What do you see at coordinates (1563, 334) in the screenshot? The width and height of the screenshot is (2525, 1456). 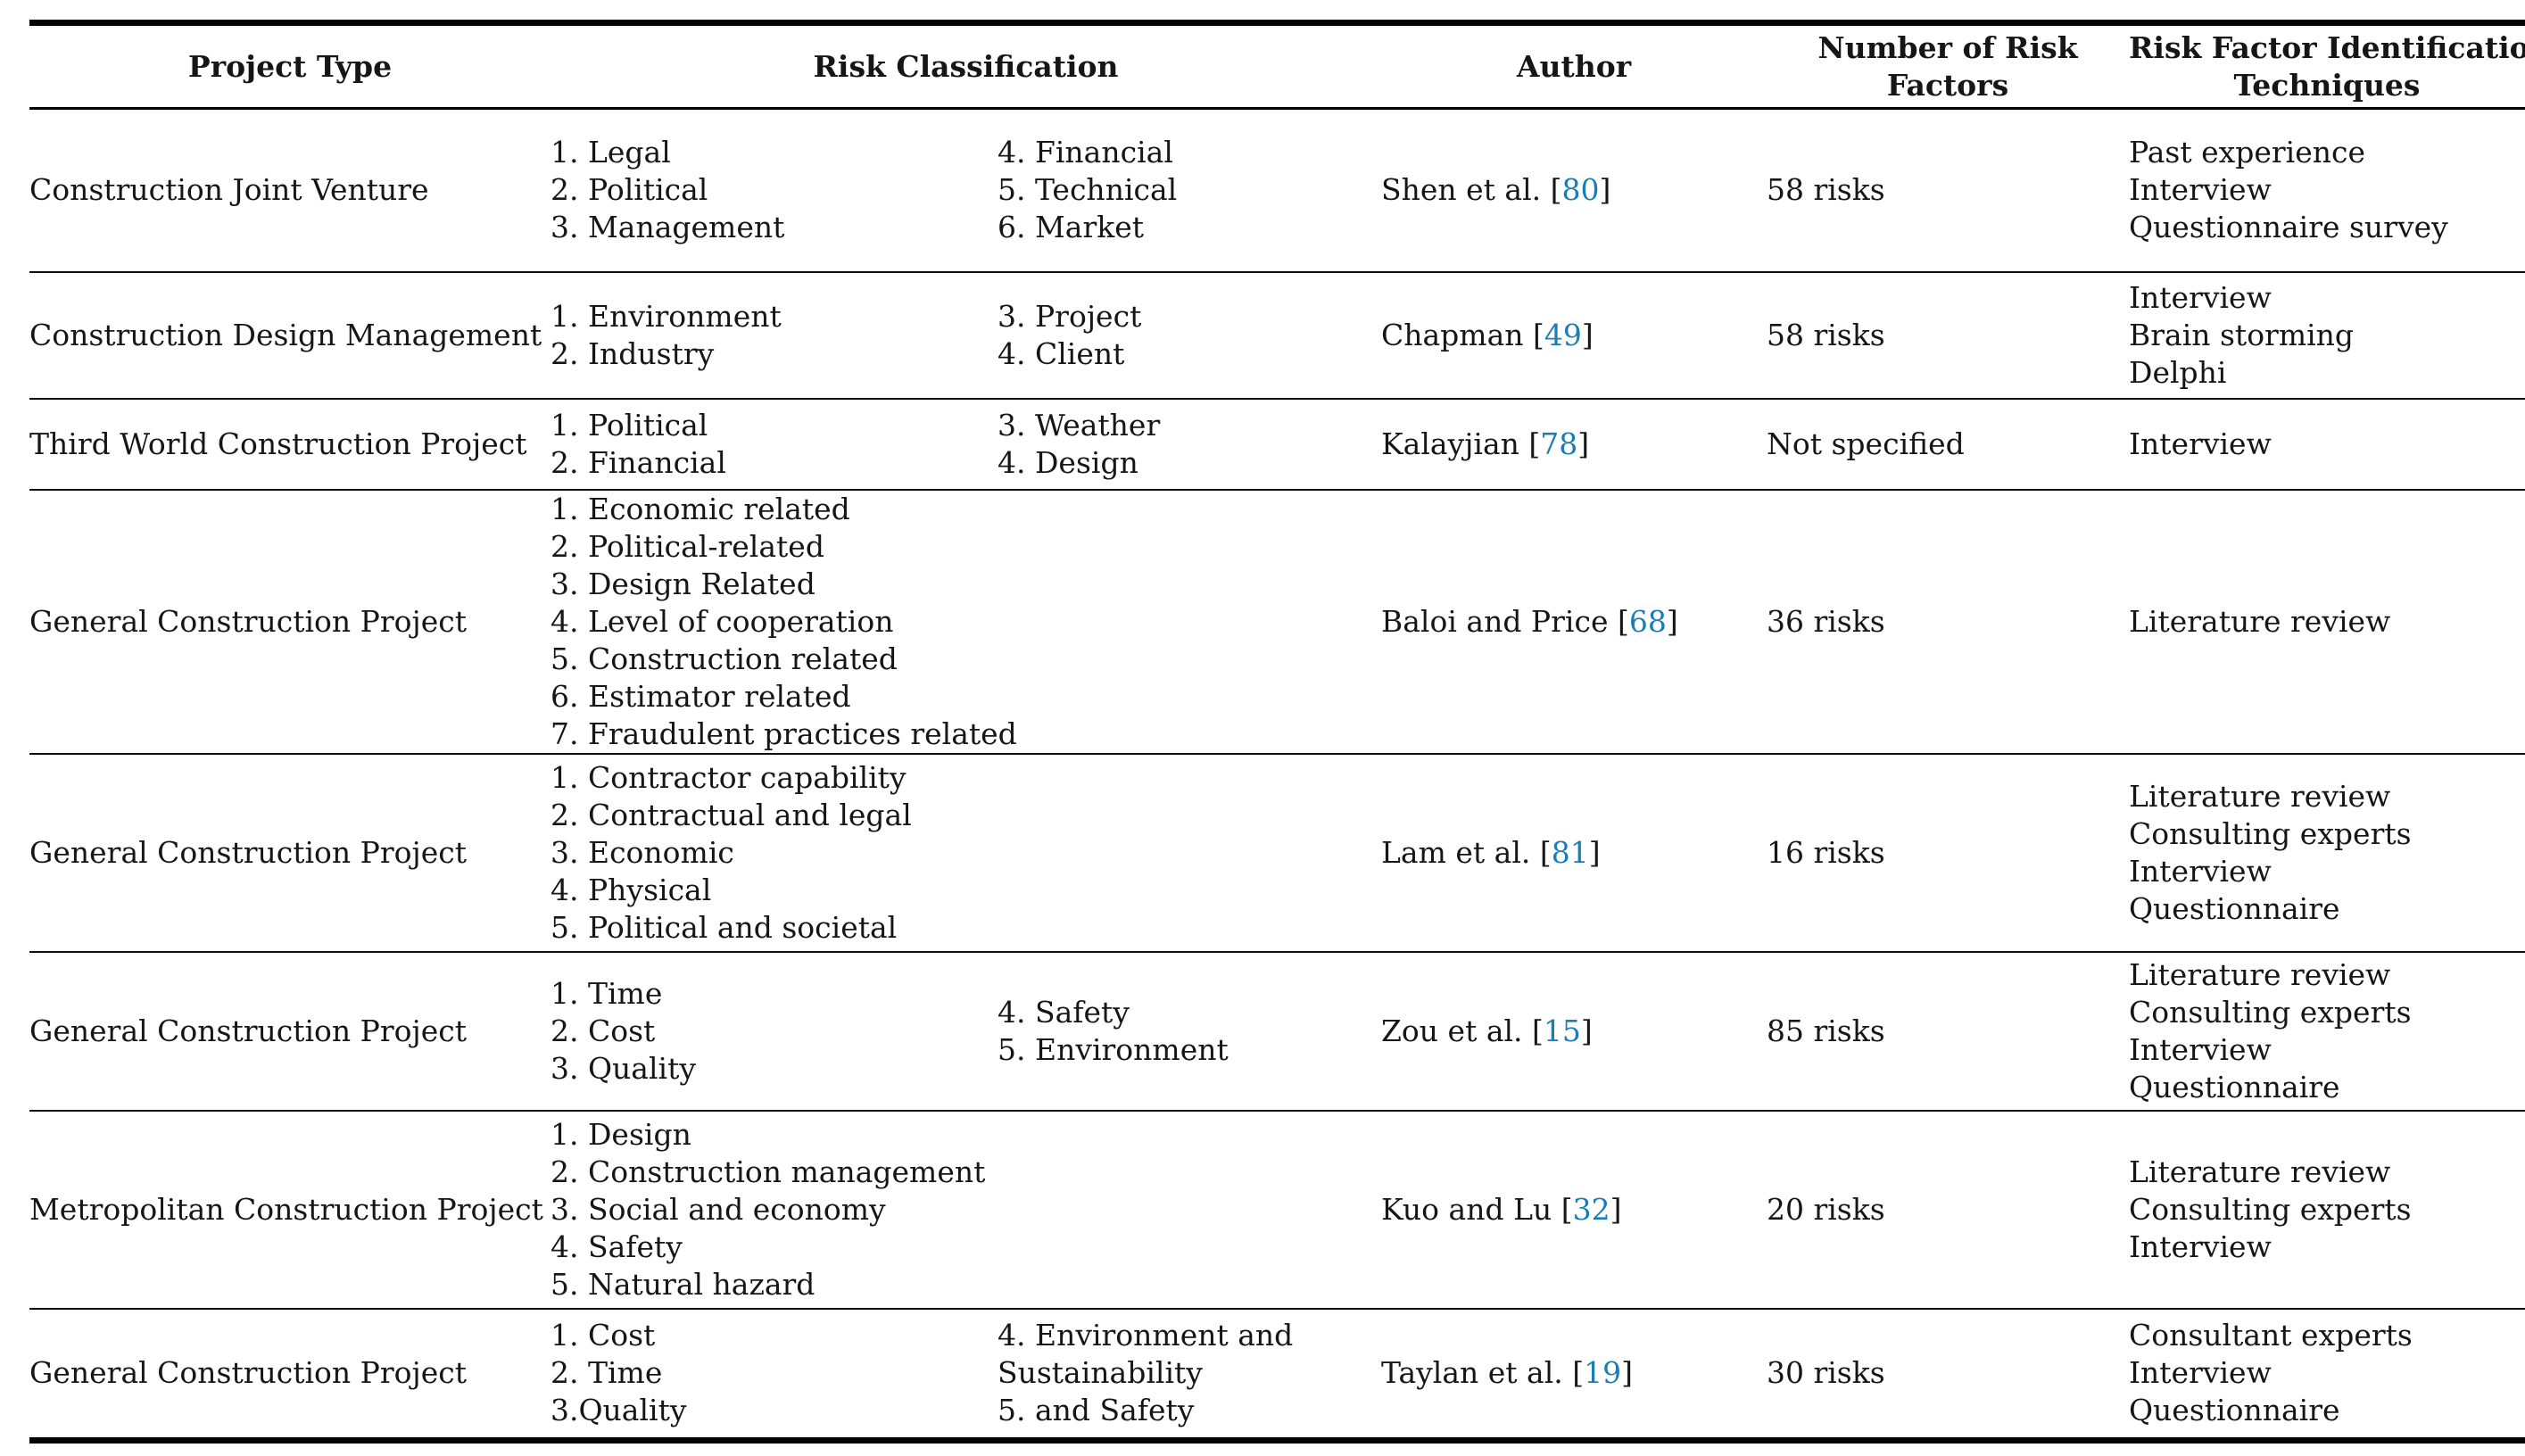 I see `citation-ref-link: 49` at bounding box center [1563, 334].